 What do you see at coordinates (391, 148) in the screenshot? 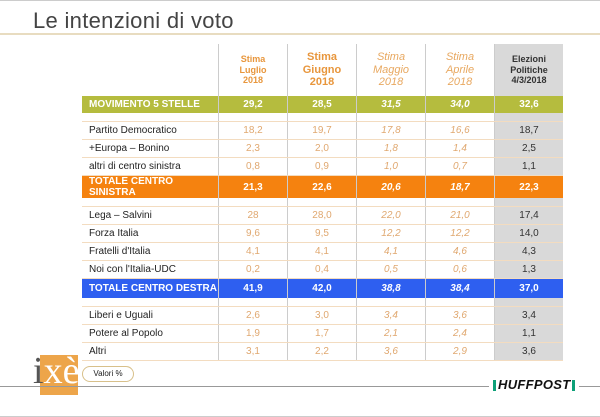
I see `value-cell: 1,8` at bounding box center [391, 148].